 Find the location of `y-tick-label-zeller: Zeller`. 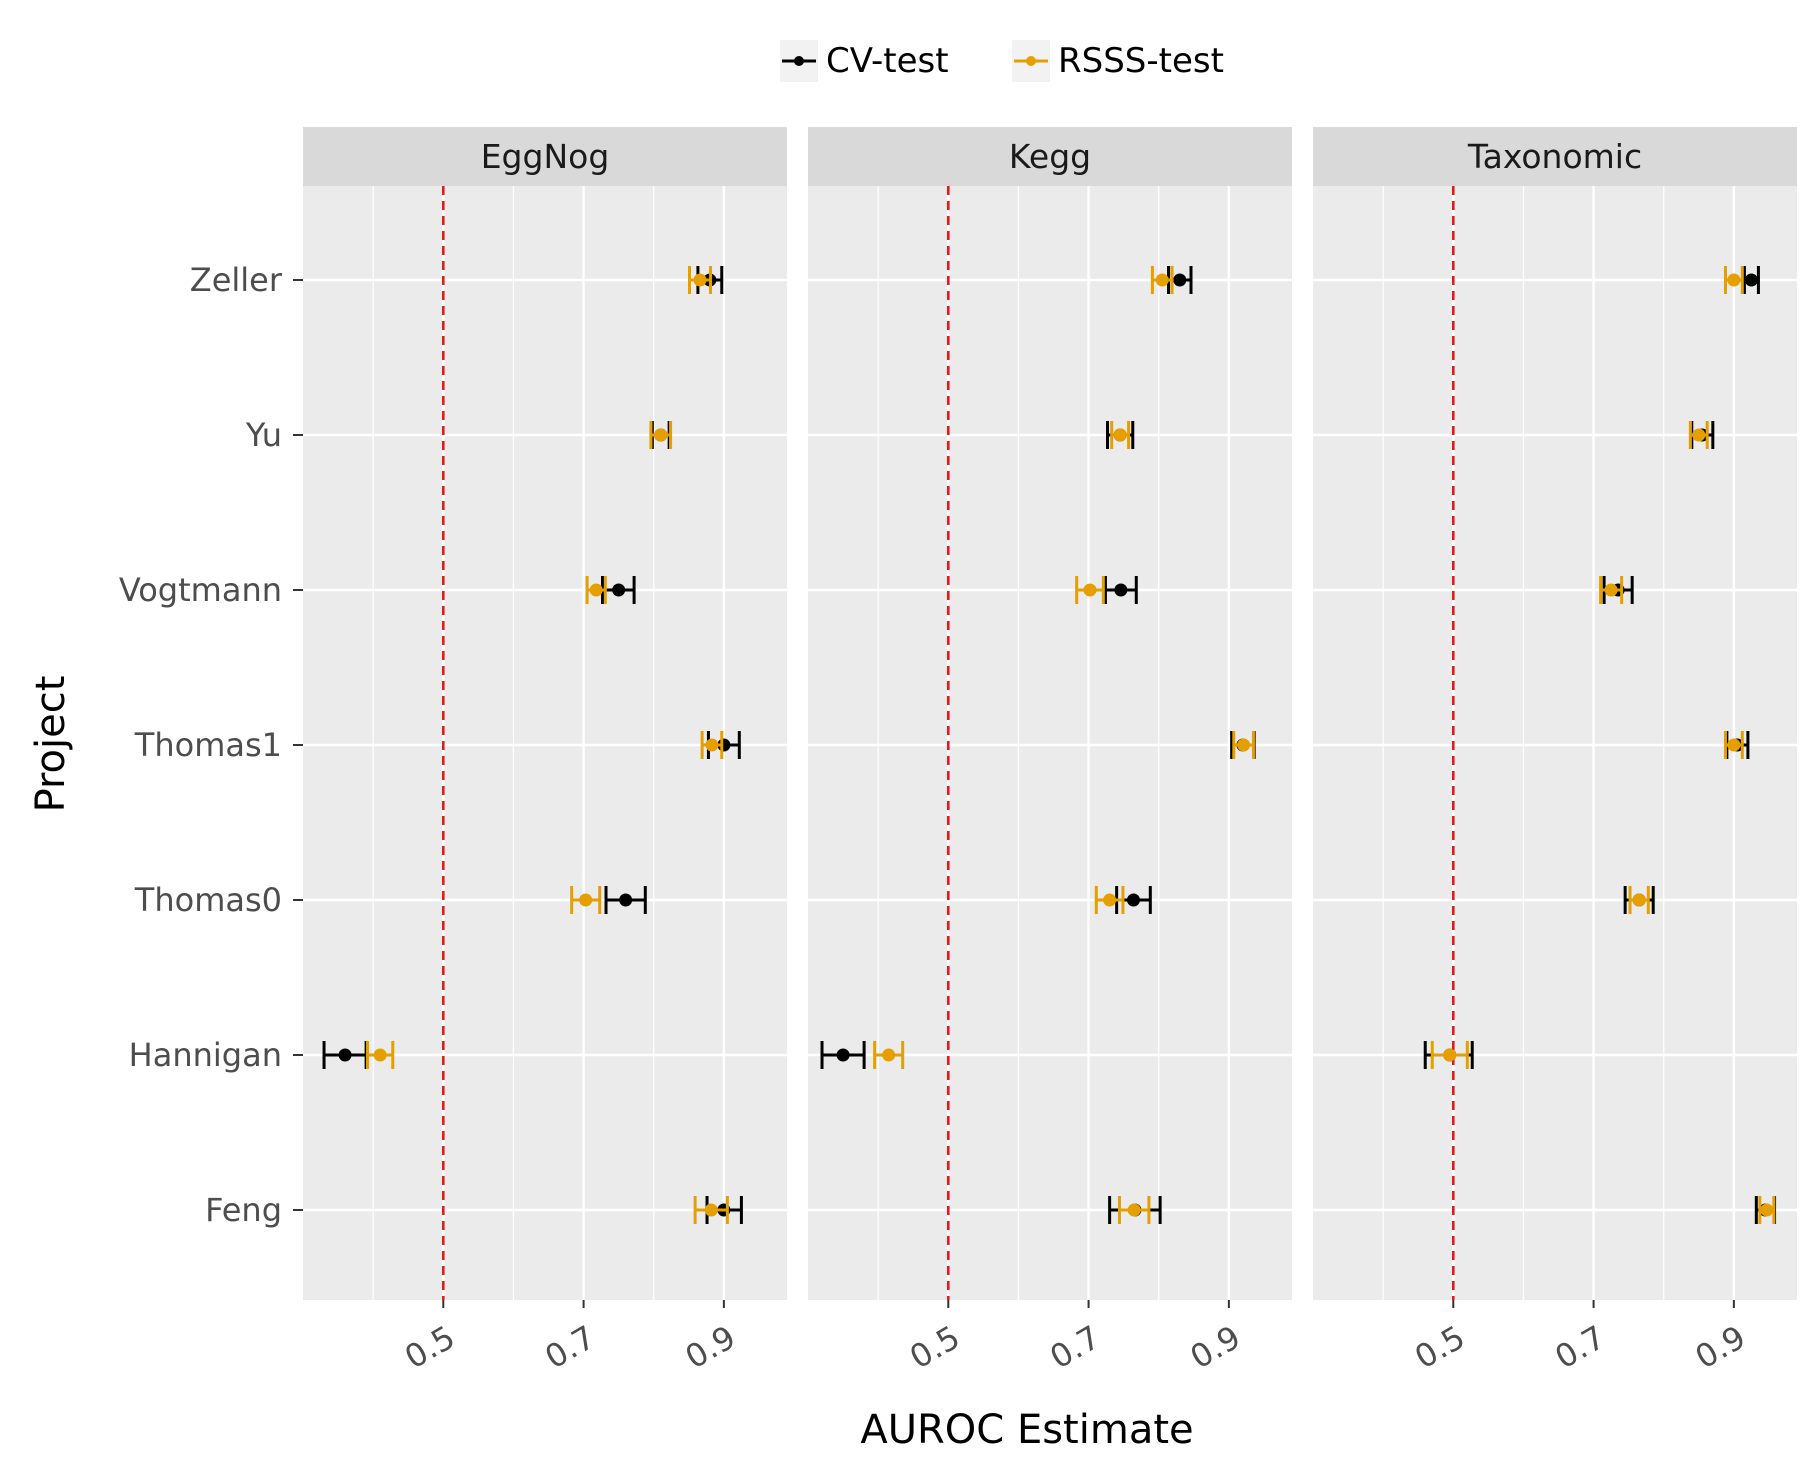

y-tick-label-zeller: Zeller is located at coordinates (236, 280).